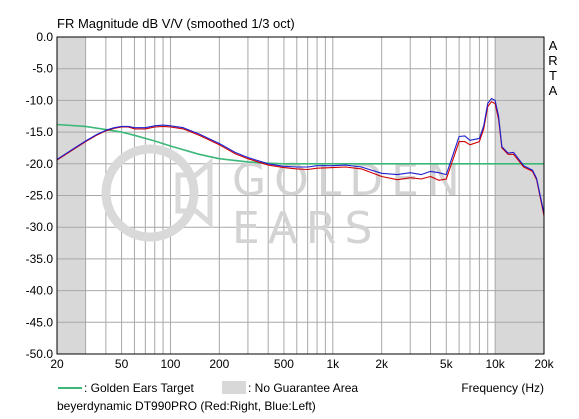 The height and width of the screenshot is (419, 579). I want to click on x-tick-label: 5k, so click(447, 364).